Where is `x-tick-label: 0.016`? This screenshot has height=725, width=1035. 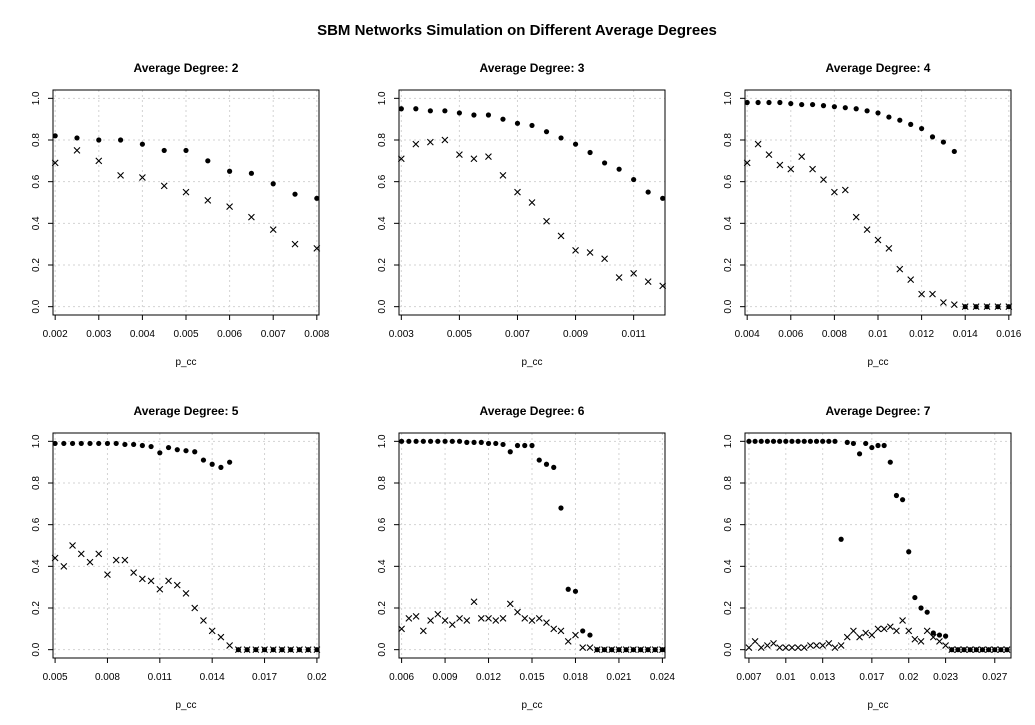 x-tick-label: 0.016 is located at coordinates (1008, 334).